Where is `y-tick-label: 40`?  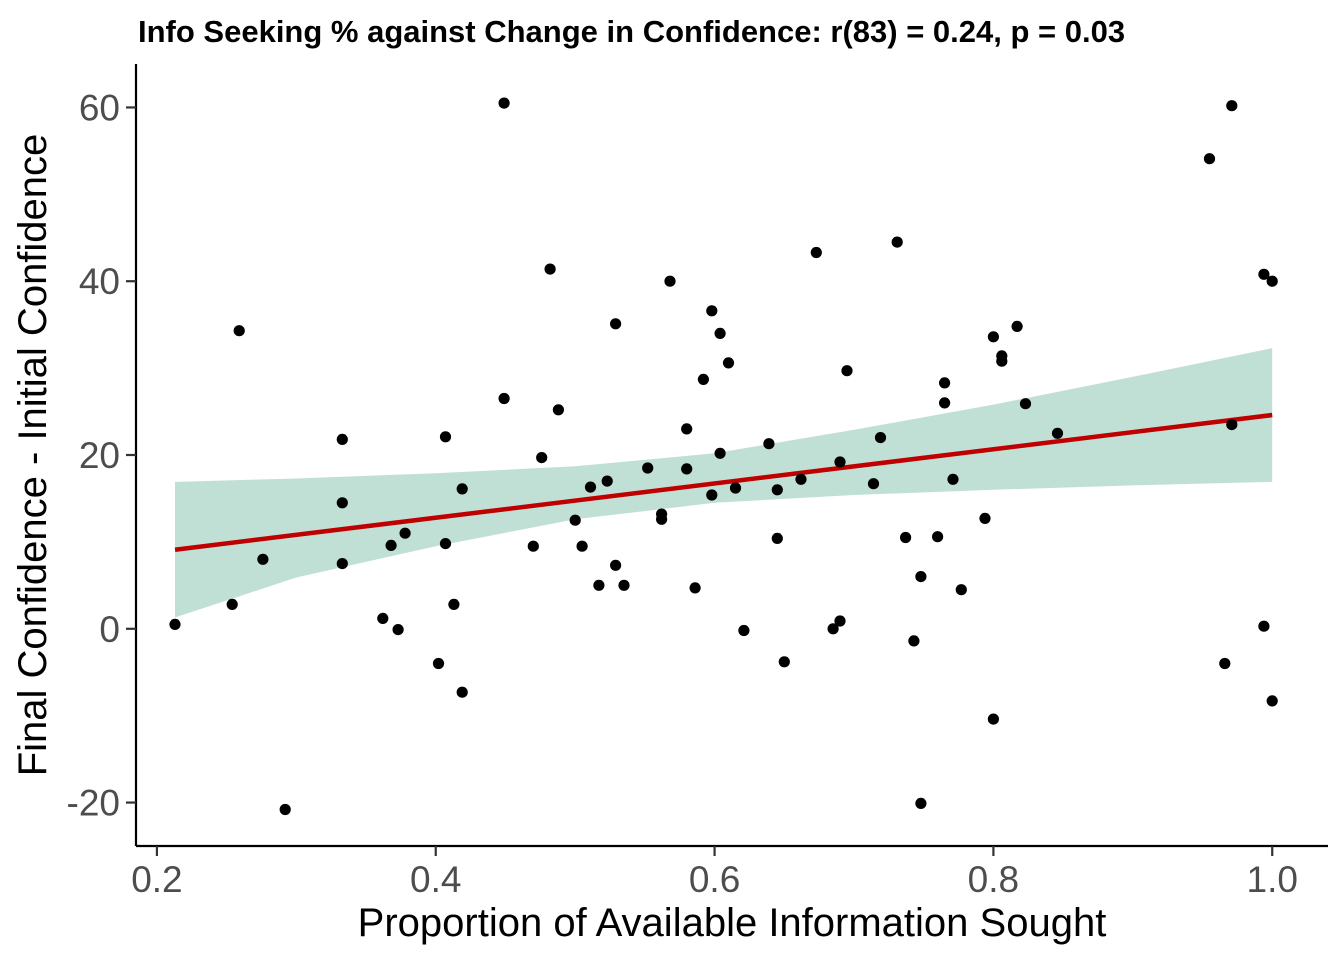
y-tick-label: 40 is located at coordinates (99, 281).